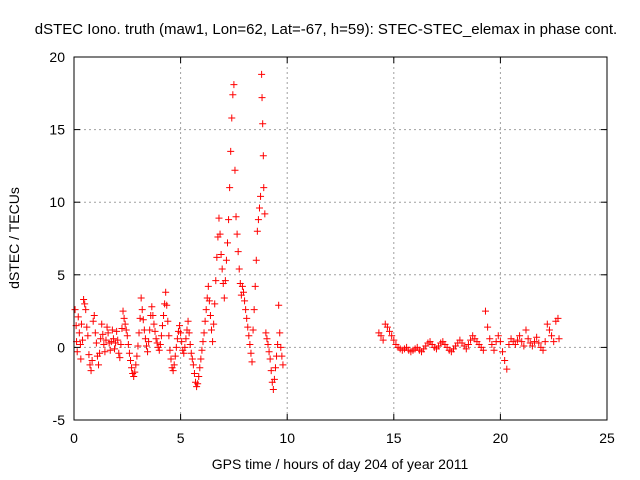 The image size is (640, 480). What do you see at coordinates (59, 420) in the screenshot?
I see `y-tick-label: -5` at bounding box center [59, 420].